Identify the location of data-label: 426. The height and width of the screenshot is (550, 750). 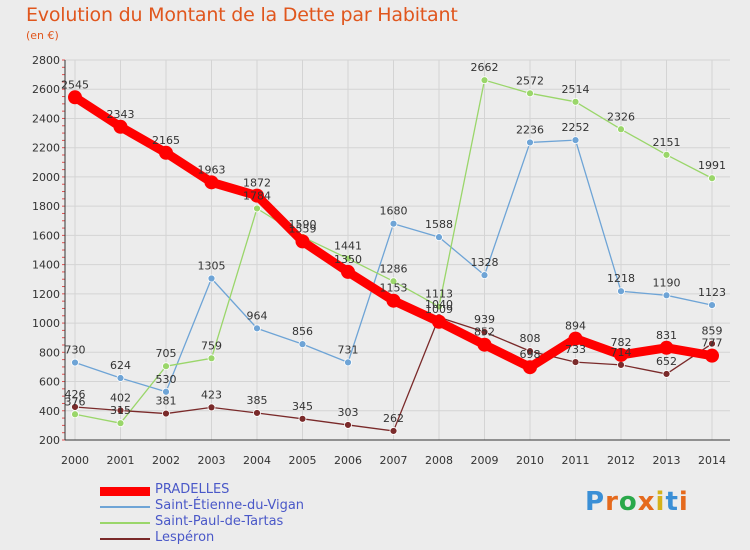
(75, 394).